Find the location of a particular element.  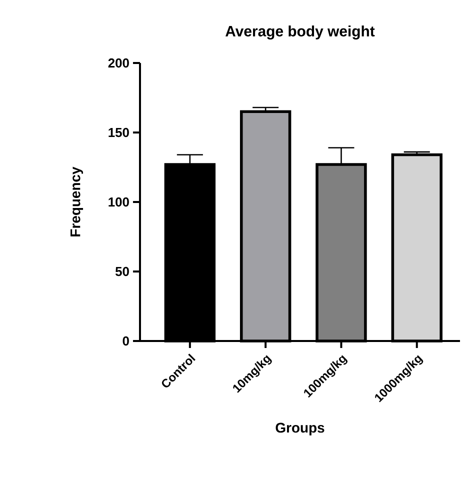

y-tick-label: 150 is located at coordinates (118, 133).